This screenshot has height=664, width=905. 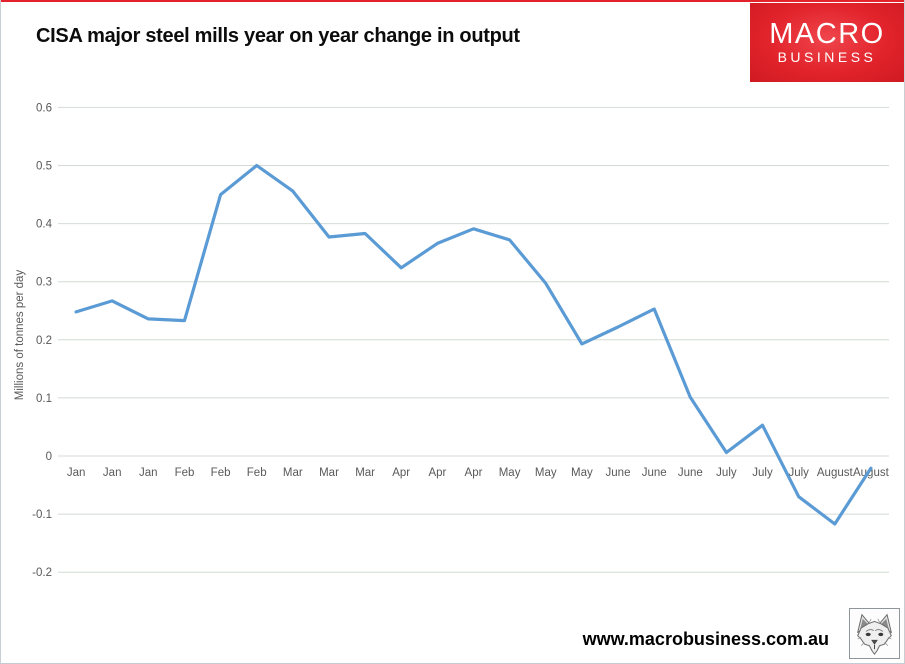 I want to click on y-axis-tick-label: 0.1, so click(x=44, y=399).